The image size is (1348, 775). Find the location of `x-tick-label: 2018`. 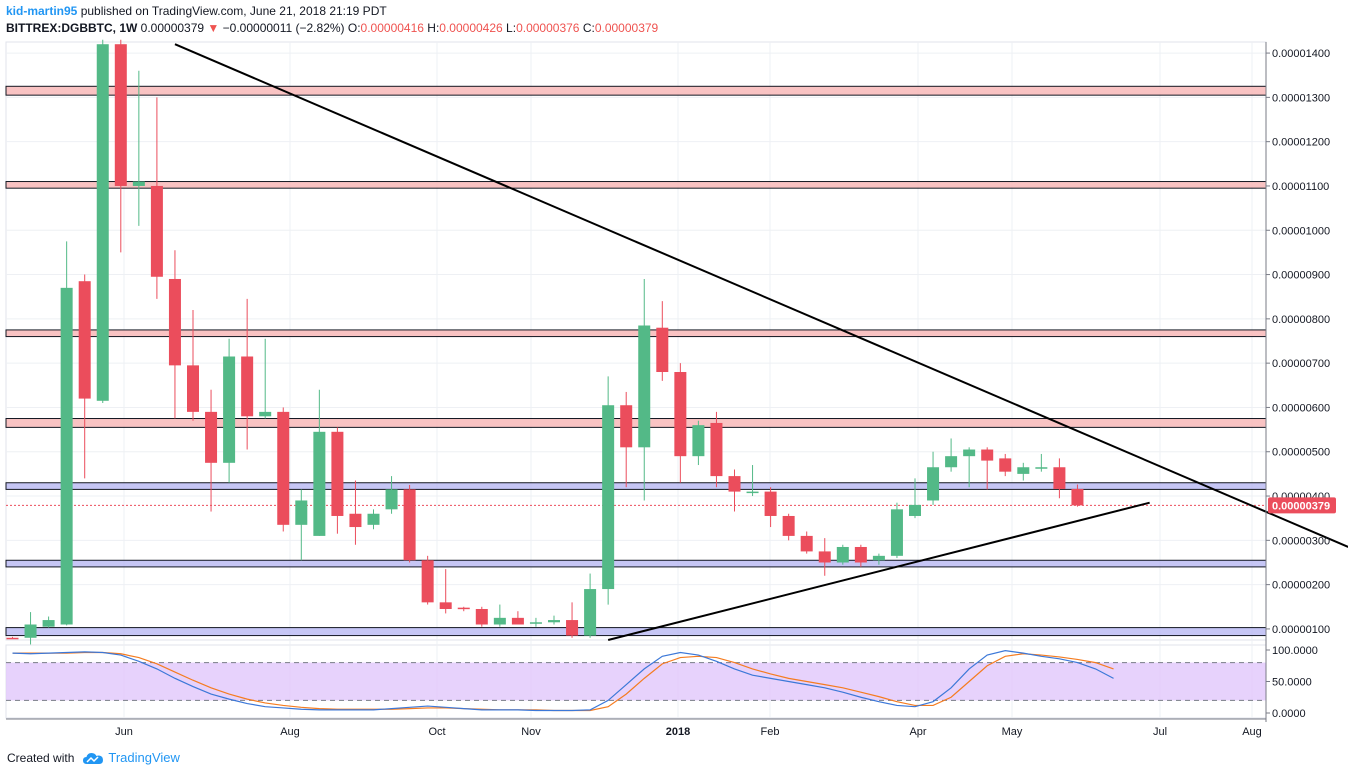

x-tick-label: 2018 is located at coordinates (678, 732).